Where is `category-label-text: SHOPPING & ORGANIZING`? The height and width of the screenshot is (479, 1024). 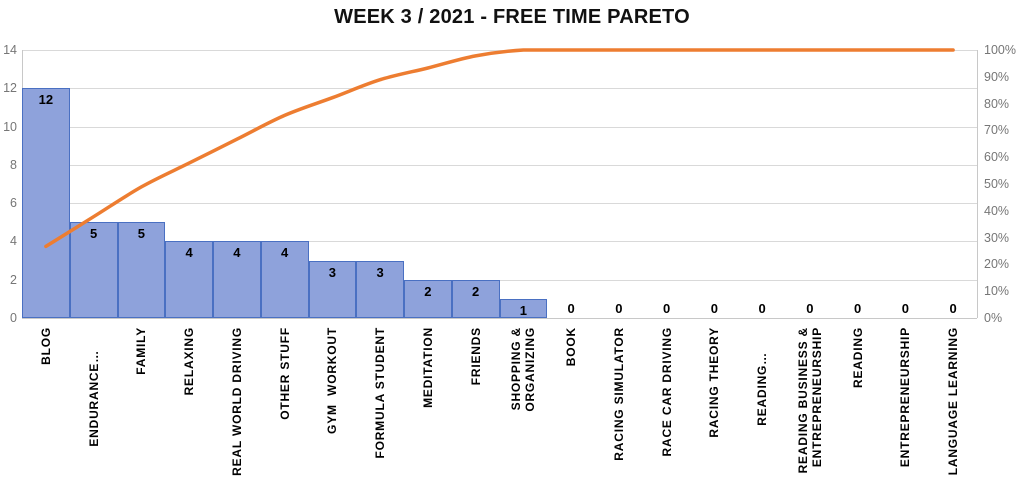
category-label-text: SHOPPING & ORGANIZING is located at coordinates (523, 369).